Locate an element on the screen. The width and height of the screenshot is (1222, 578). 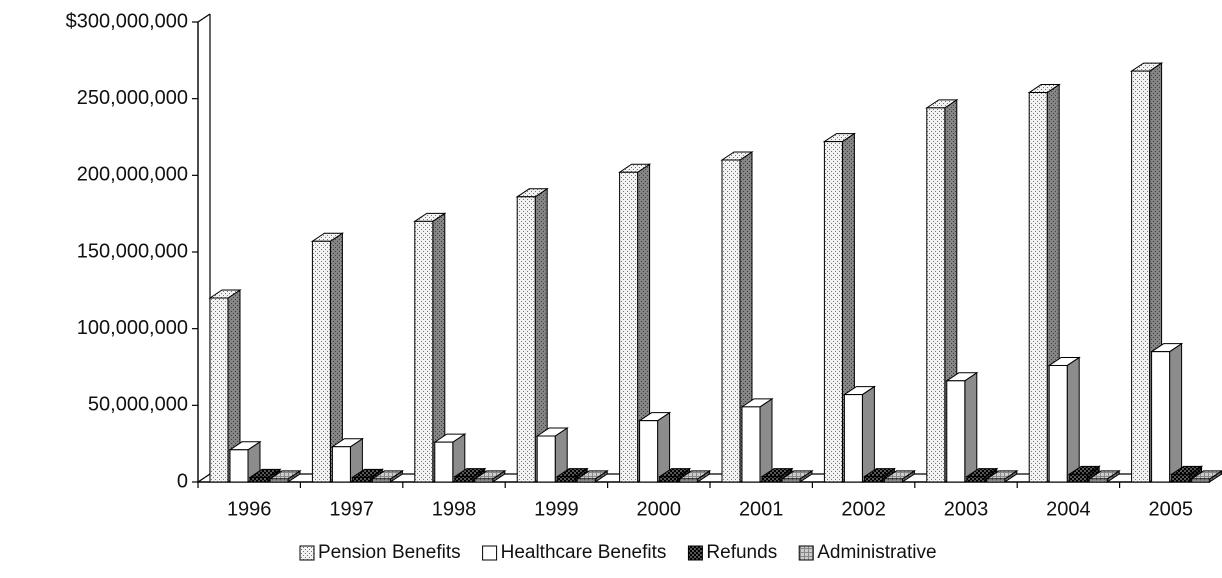
legend-label: Healthcare Benefits is located at coordinates (584, 552).